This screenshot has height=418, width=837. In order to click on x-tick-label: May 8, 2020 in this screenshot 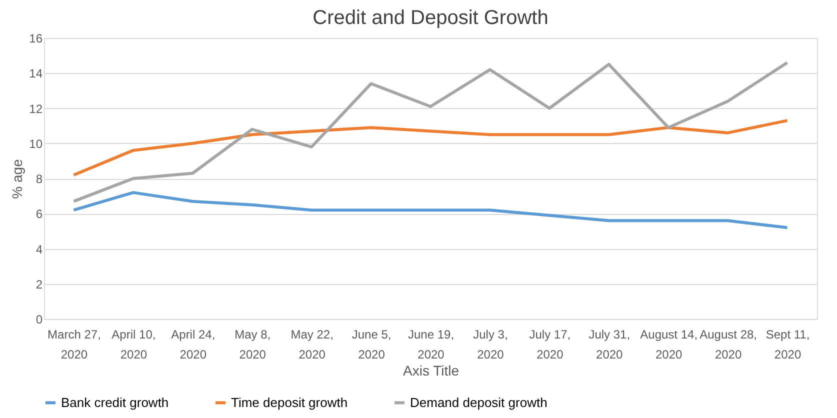, I will do `click(252, 345)`.